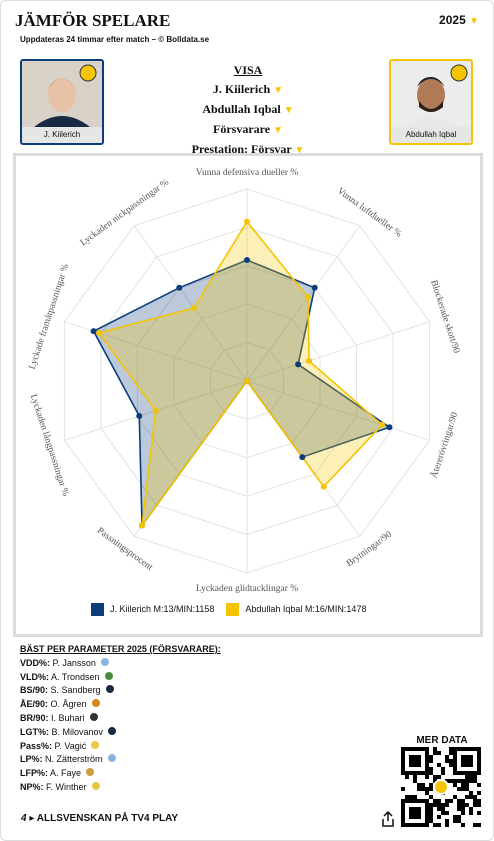 This screenshot has height=841, width=494. I want to click on best-key: BS/90:, so click(34, 690).